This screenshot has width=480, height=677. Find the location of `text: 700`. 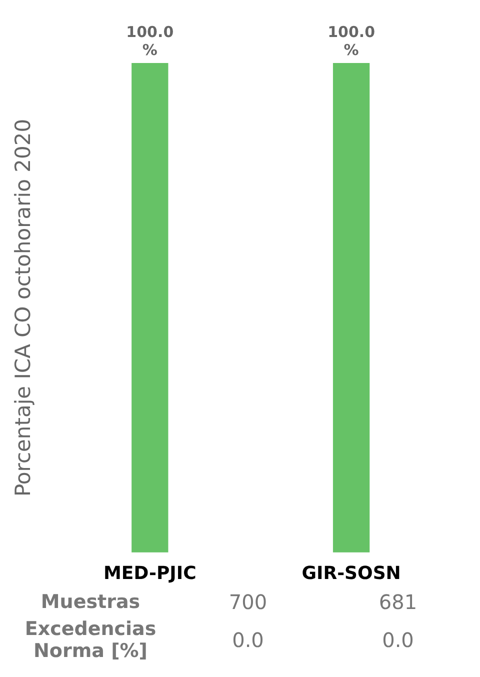

text: 700 is located at coordinates (248, 602).